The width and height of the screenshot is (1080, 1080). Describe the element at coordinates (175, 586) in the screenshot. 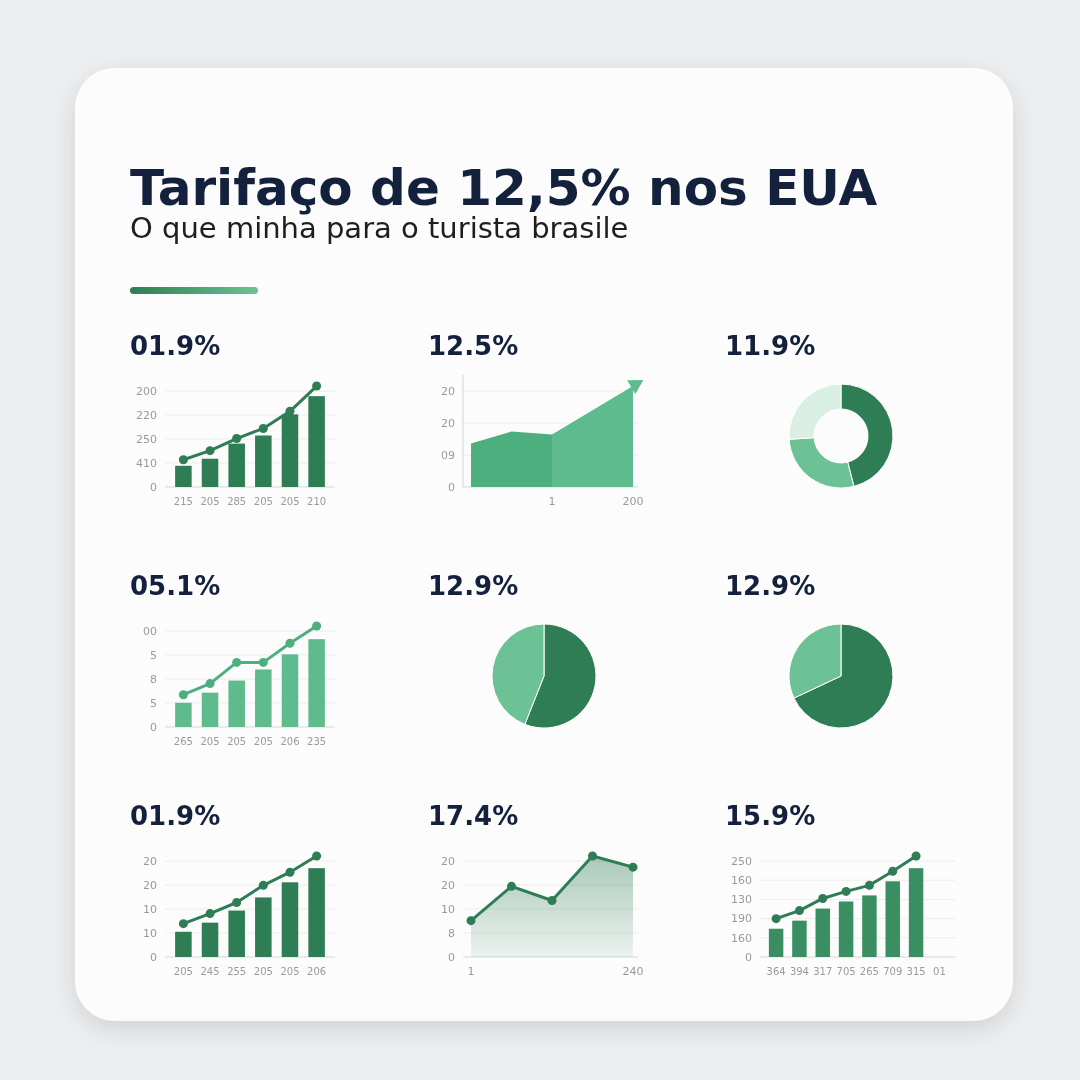

I see `chart-title: 05.1%` at that location.